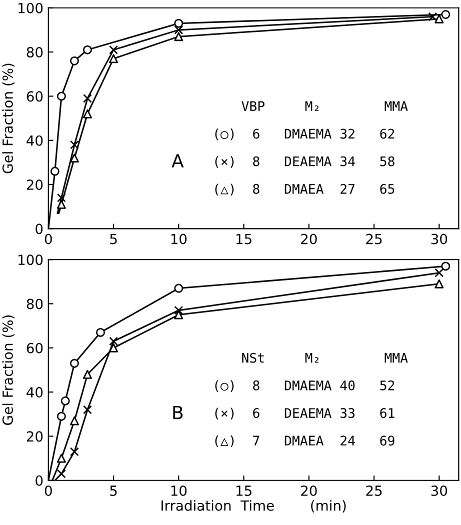 This screenshot has height=525, width=461. I want to click on annotation: (△) 7 DMAEA 24 69, so click(304, 441).